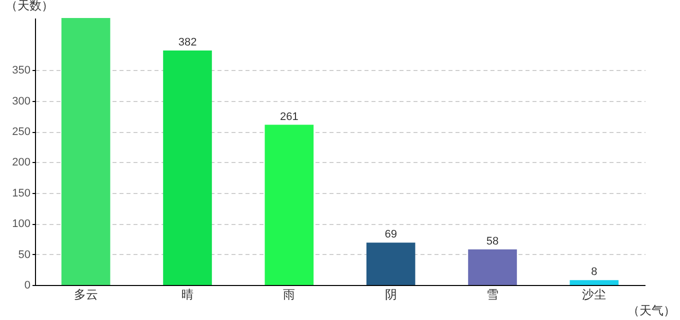  I want to click on data-label: 69, so click(390, 234).